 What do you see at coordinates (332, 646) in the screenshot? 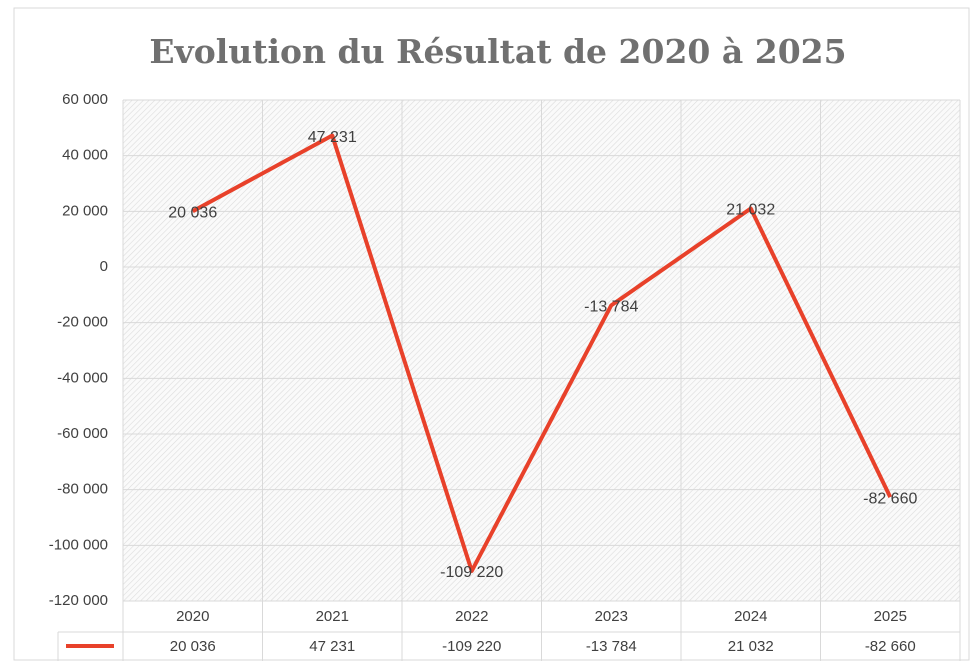
I see `table-value: 47 231` at bounding box center [332, 646].